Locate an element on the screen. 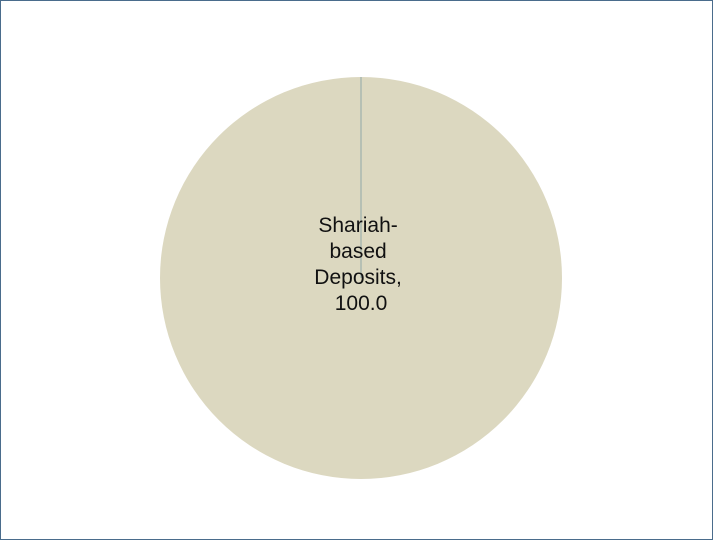  slice-label-line-2: based is located at coordinates (357, 251).